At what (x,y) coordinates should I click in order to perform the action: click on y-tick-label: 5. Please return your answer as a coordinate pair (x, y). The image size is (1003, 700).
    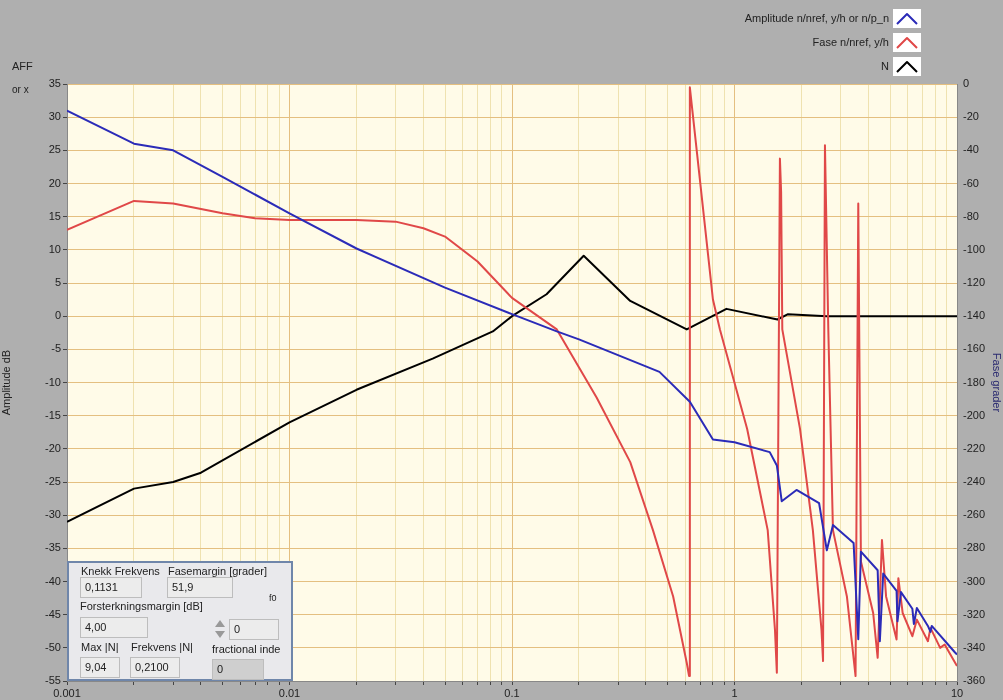
    Looking at the image, I should click on (57, 282).